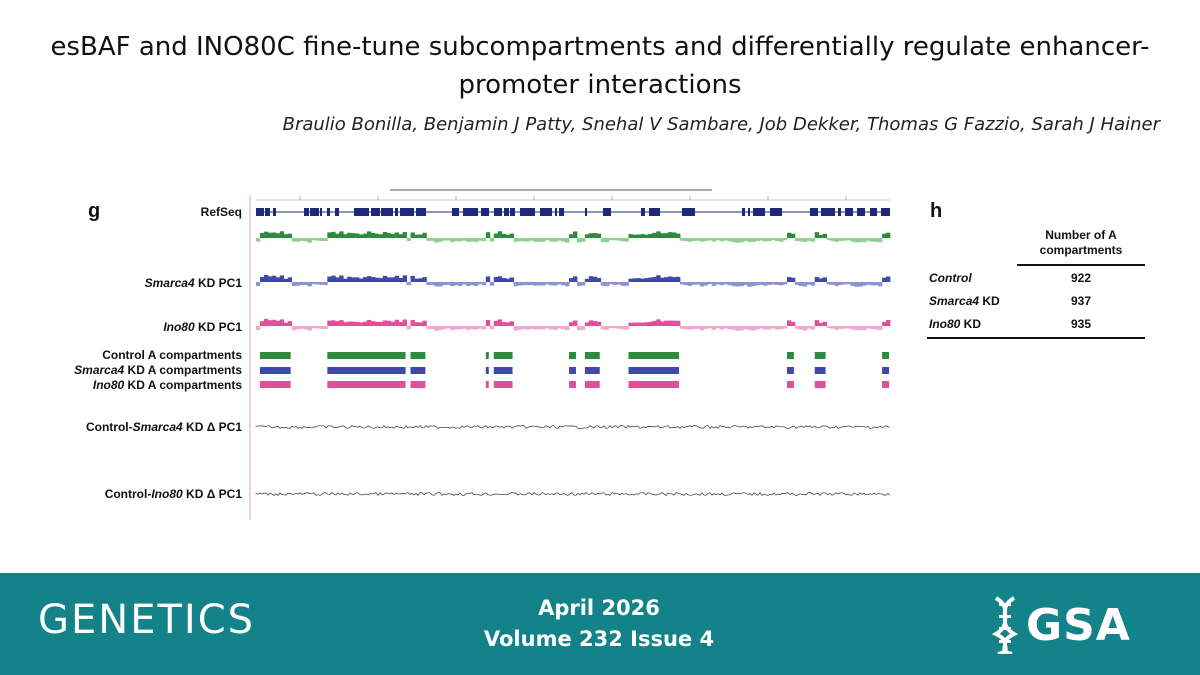 This screenshot has width=1200, height=675. I want to click on row-value: 922, so click(1081, 278).